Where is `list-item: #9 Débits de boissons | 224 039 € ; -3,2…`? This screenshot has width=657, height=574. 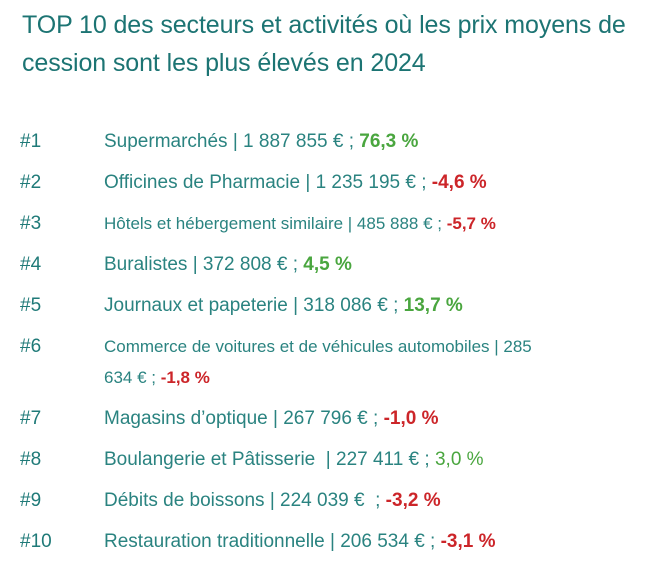 list-item: #9 Débits de boissons | 224 039 € ; -3,2… is located at coordinates (328, 501).